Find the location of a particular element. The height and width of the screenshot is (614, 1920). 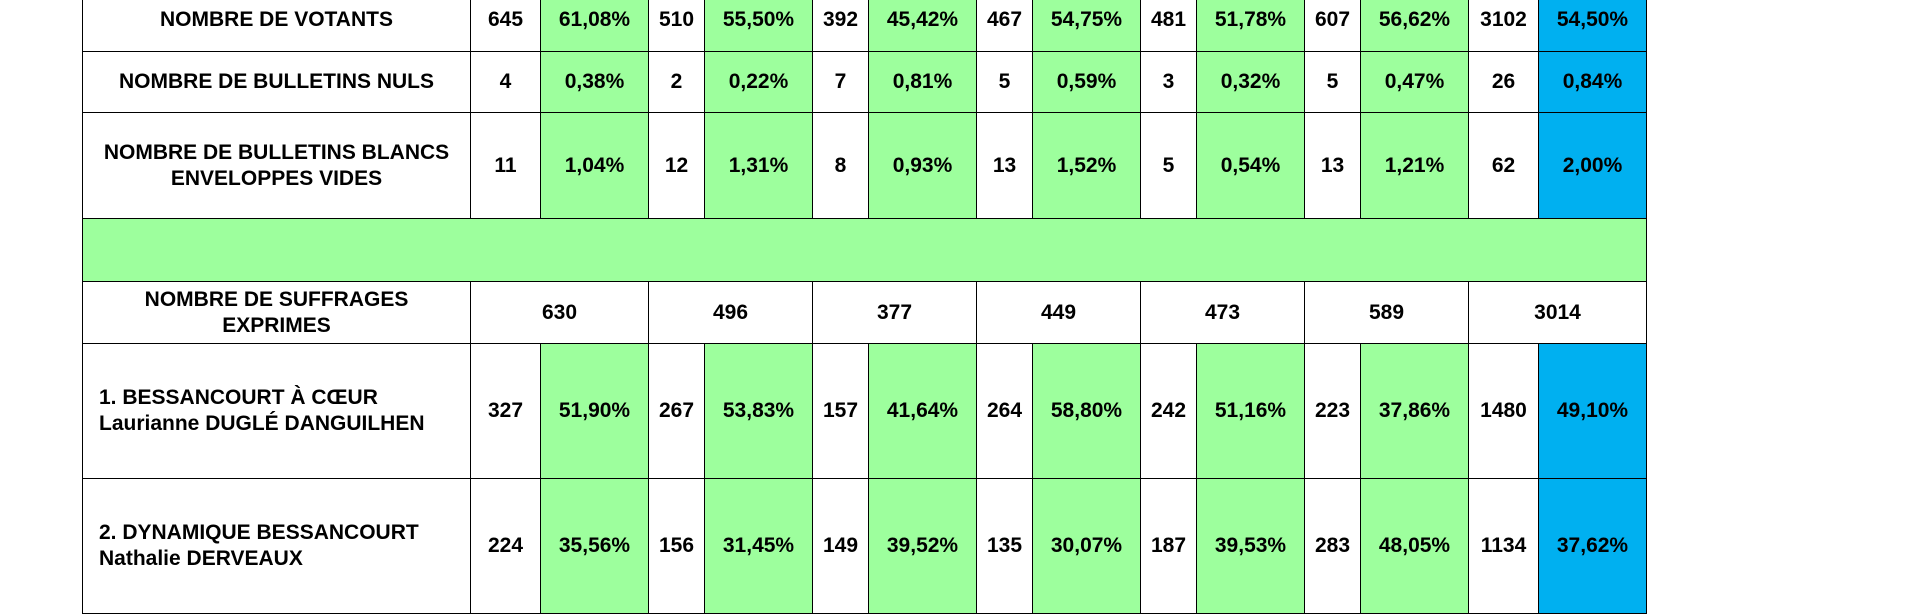

label-line: NOMBRE DE VOTANTS is located at coordinates (276, 19).